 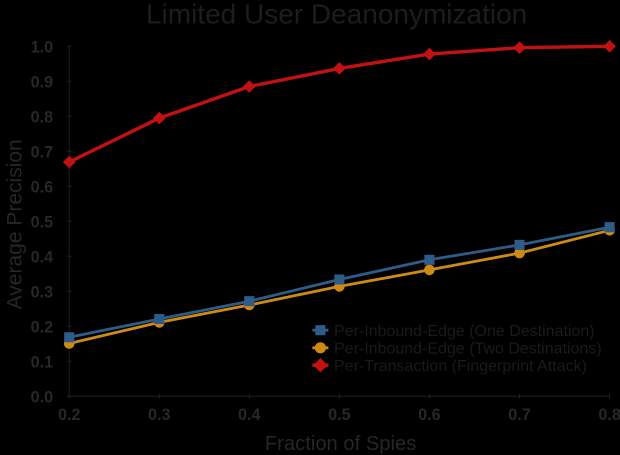 What do you see at coordinates (468, 349) in the screenshot?
I see `svg-text:Per-Inbound-Edge (Two Destinat: Per-Inbound-Edge (Two Destinations)` at bounding box center [468, 349].